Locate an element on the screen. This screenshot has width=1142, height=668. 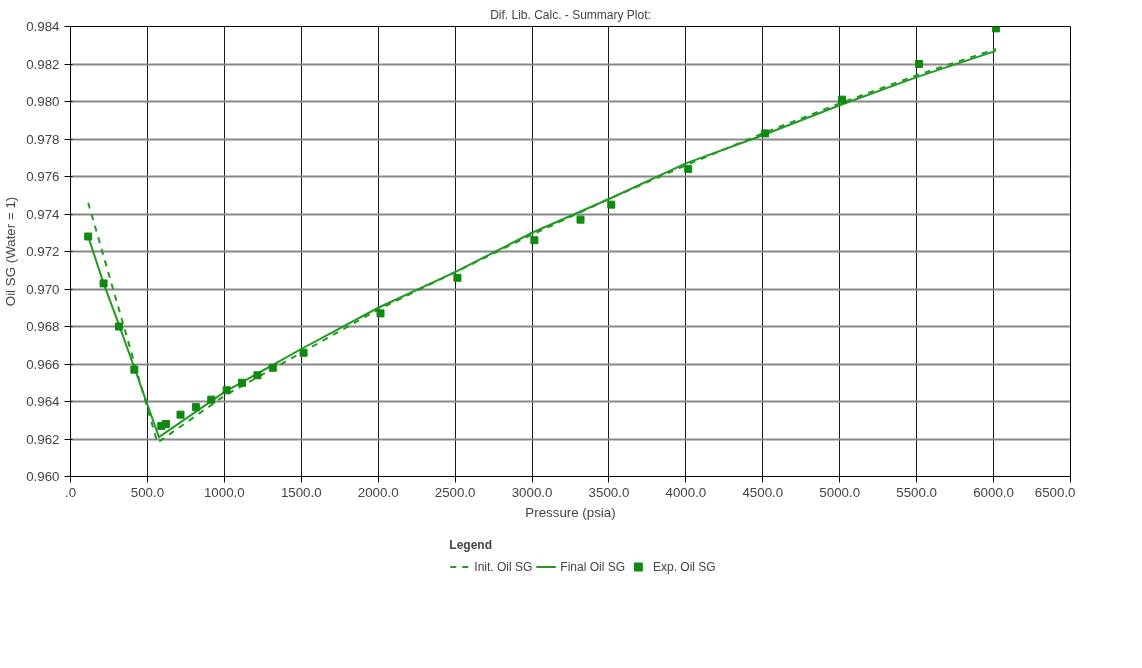
x-tick-label: 1000.0 is located at coordinates (224, 492).